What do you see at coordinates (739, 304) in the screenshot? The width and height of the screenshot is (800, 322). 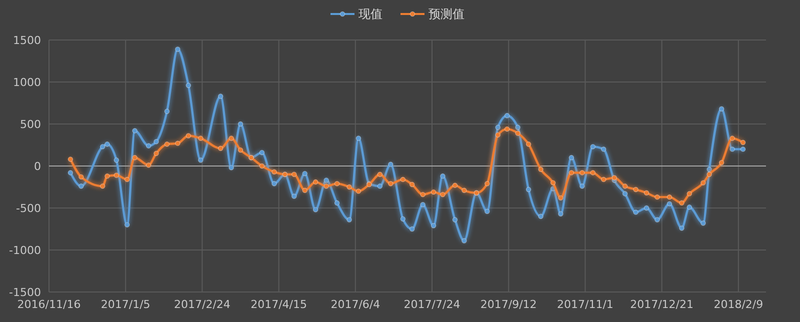 I see `x-tick-label: 2018/2/9` at bounding box center [739, 304].